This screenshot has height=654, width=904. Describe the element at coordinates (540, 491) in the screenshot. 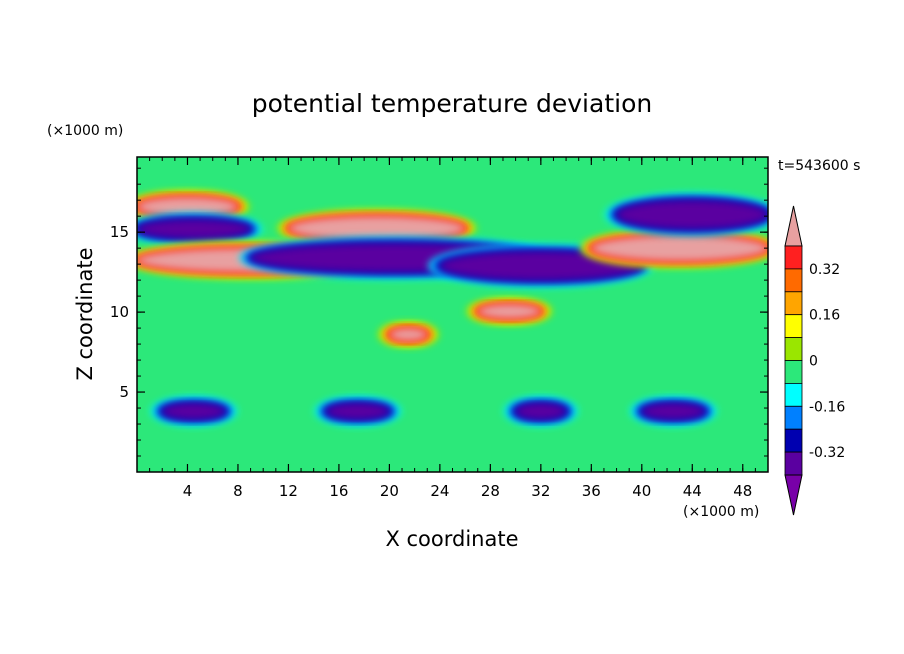

I see `x-tick-label: 32` at that location.